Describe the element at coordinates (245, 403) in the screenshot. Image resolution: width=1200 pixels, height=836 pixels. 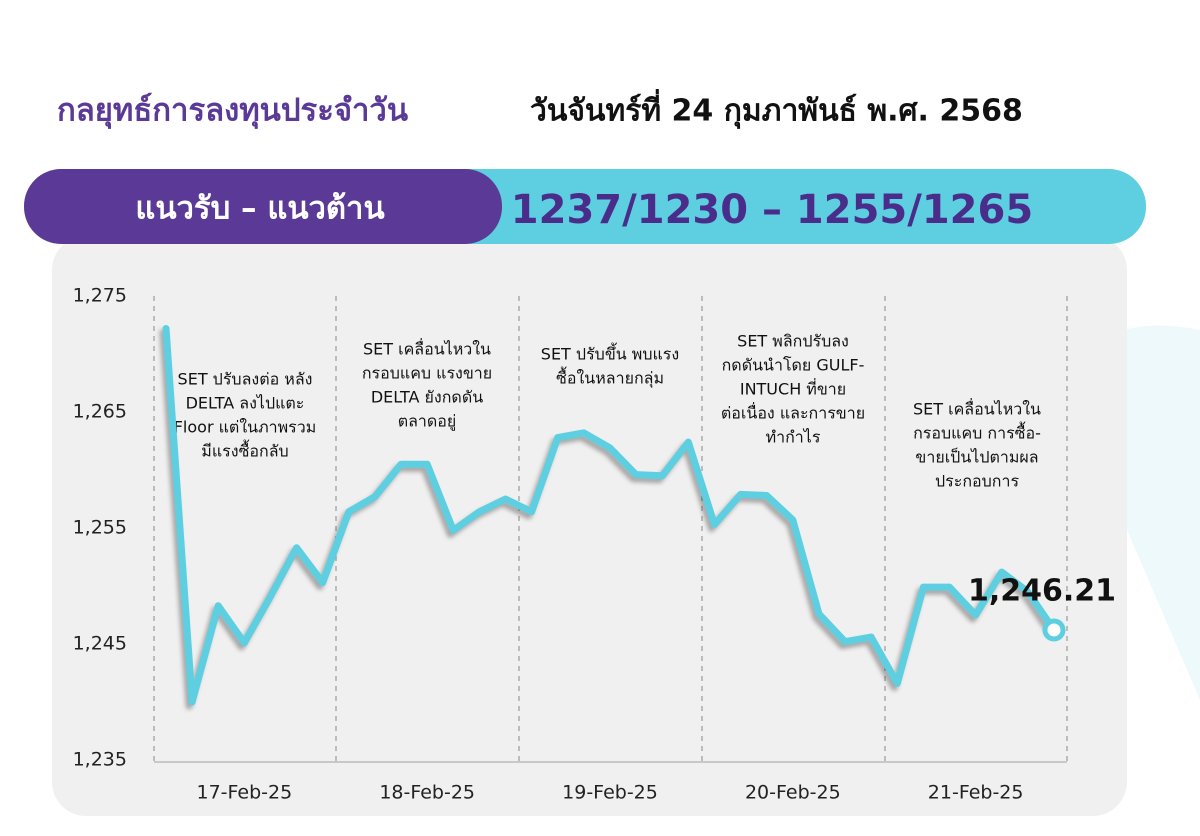
I see `annotation: DELTA ลงไปแตะ` at that location.